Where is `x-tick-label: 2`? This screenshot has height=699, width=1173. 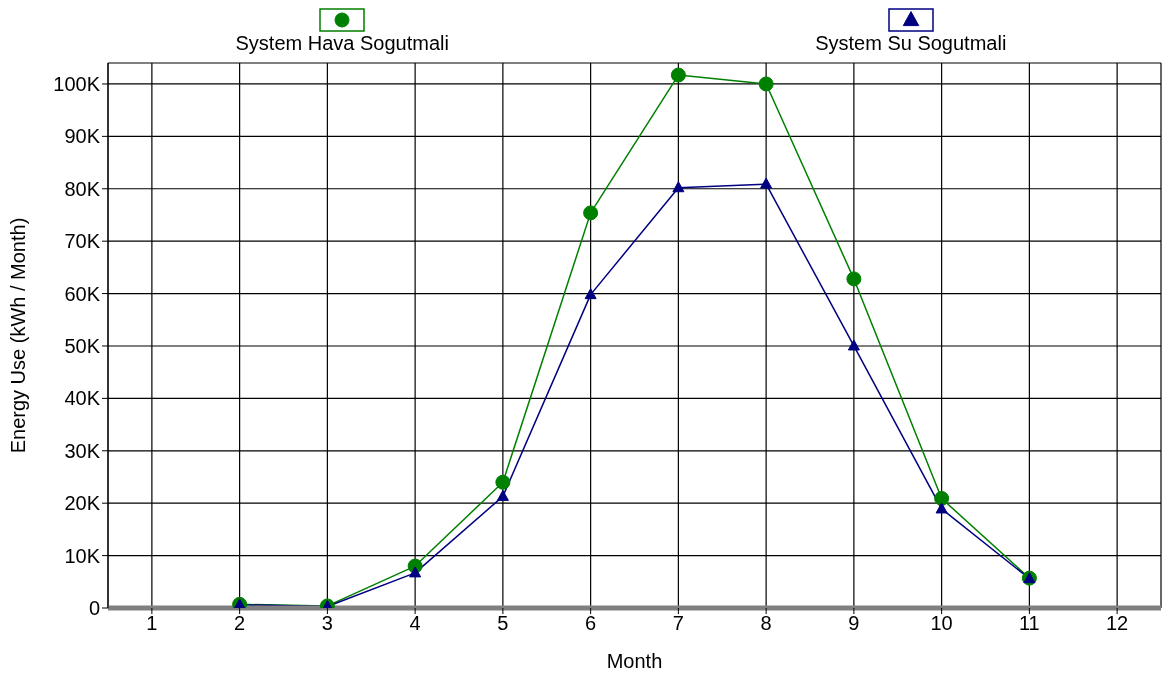 x-tick-label: 2 is located at coordinates (240, 623).